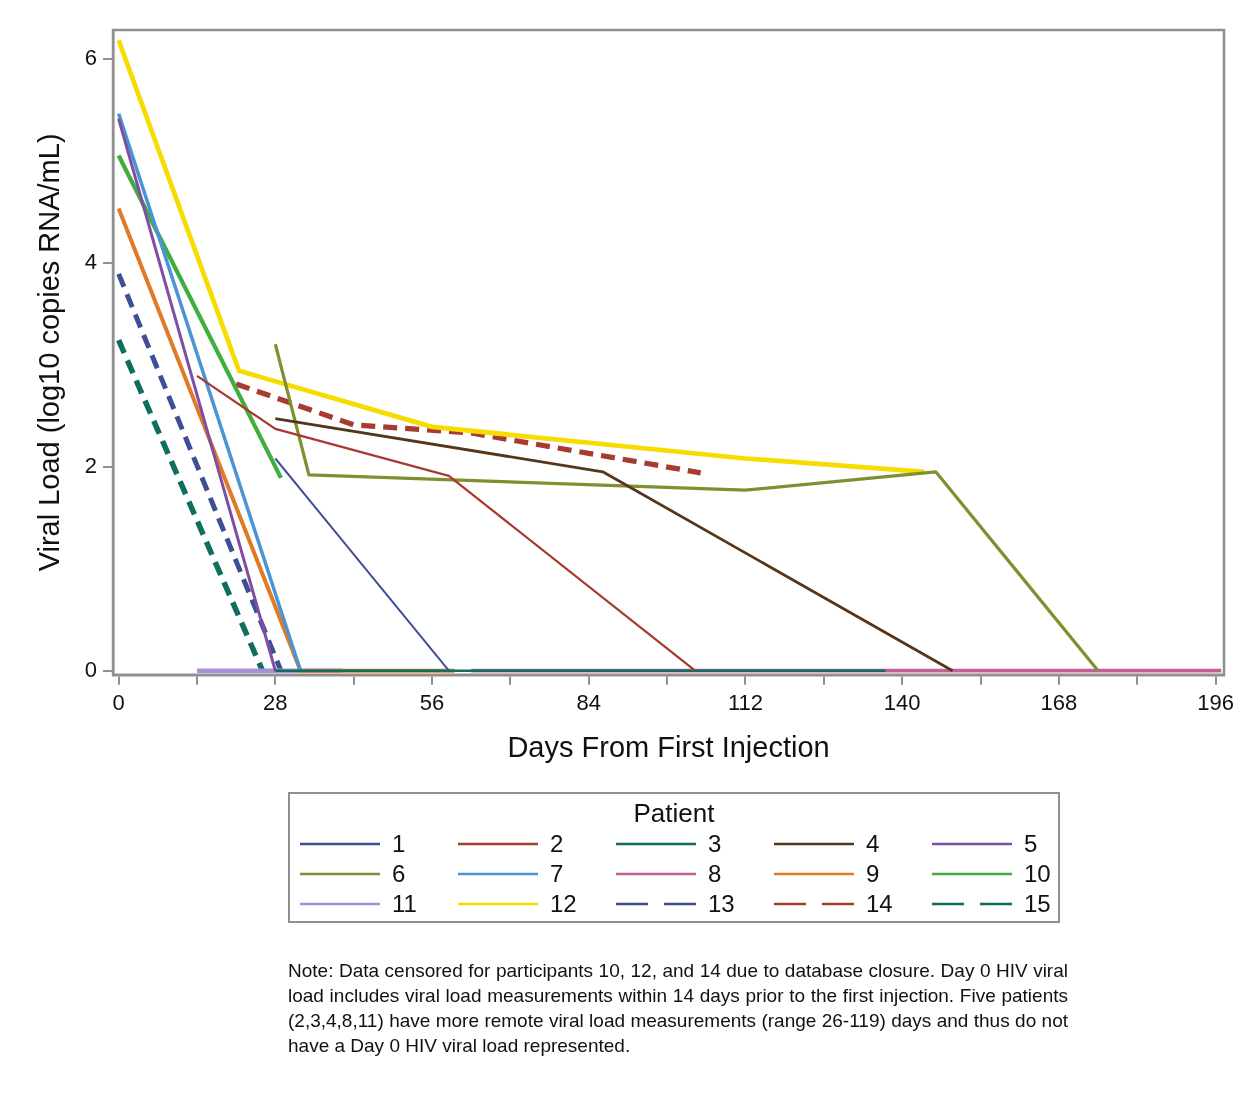 The image size is (1250, 1095). I want to click on x-tick-label: 28, so click(275, 703).